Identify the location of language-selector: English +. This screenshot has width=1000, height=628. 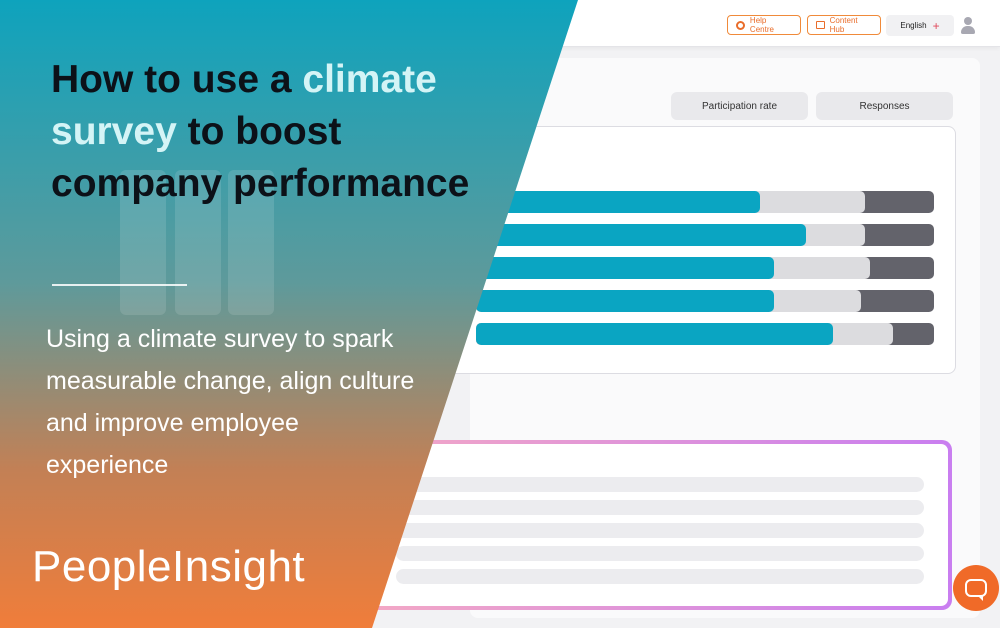
(920, 25).